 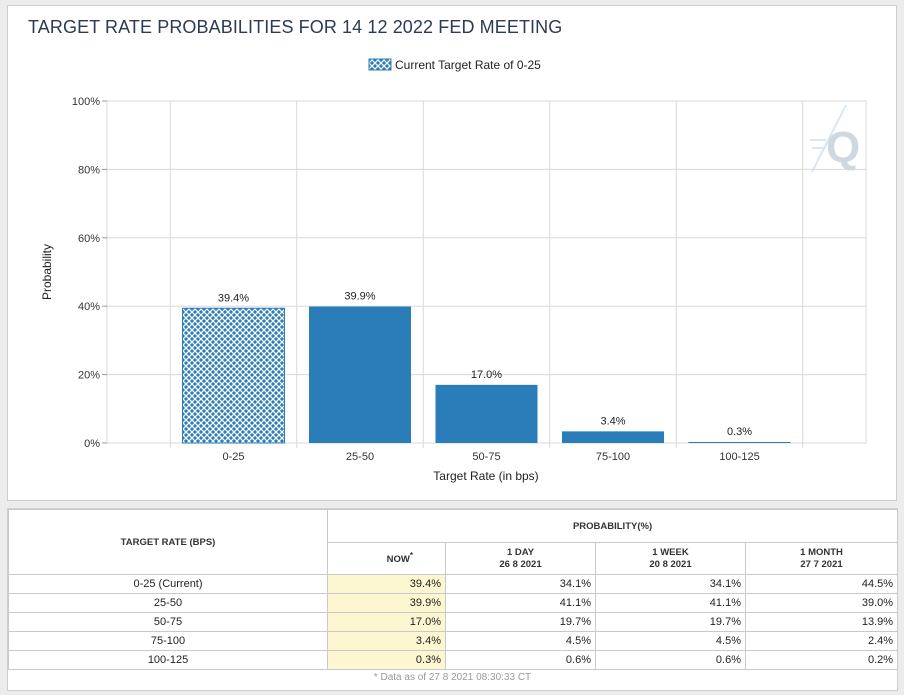 I want to click on bar-value-label: 39.4%, so click(x=233, y=298).